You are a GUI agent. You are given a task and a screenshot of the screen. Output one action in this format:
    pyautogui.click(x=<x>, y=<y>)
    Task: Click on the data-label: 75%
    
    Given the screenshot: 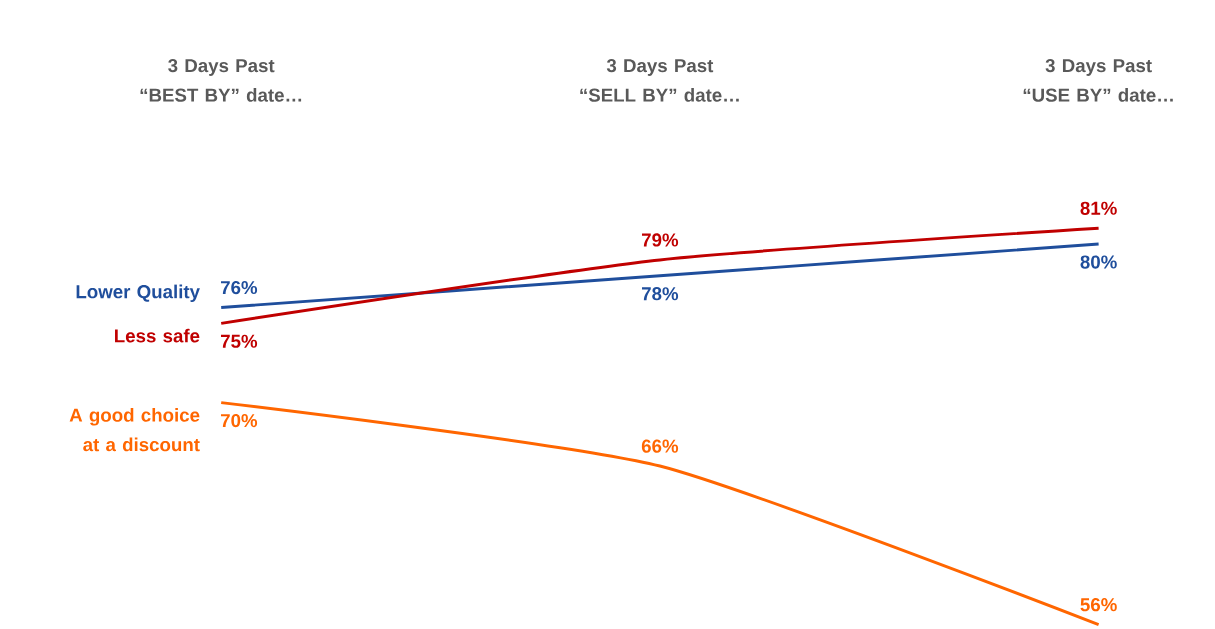 What is the action you would take?
    pyautogui.click(x=239, y=341)
    